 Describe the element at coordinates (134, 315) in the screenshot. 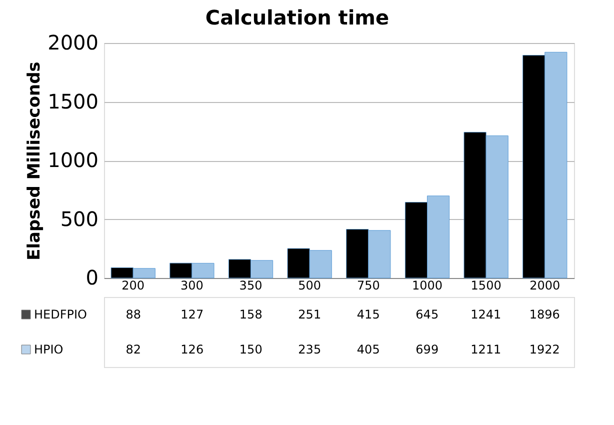

I see `data-label: 88` at that location.